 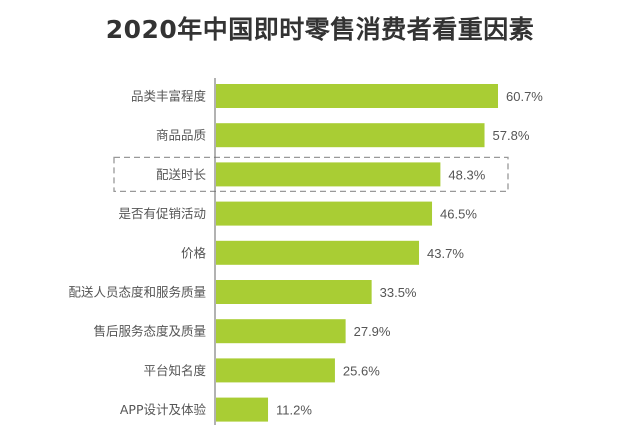 I want to click on category-label: 商品品质, so click(x=181, y=135).